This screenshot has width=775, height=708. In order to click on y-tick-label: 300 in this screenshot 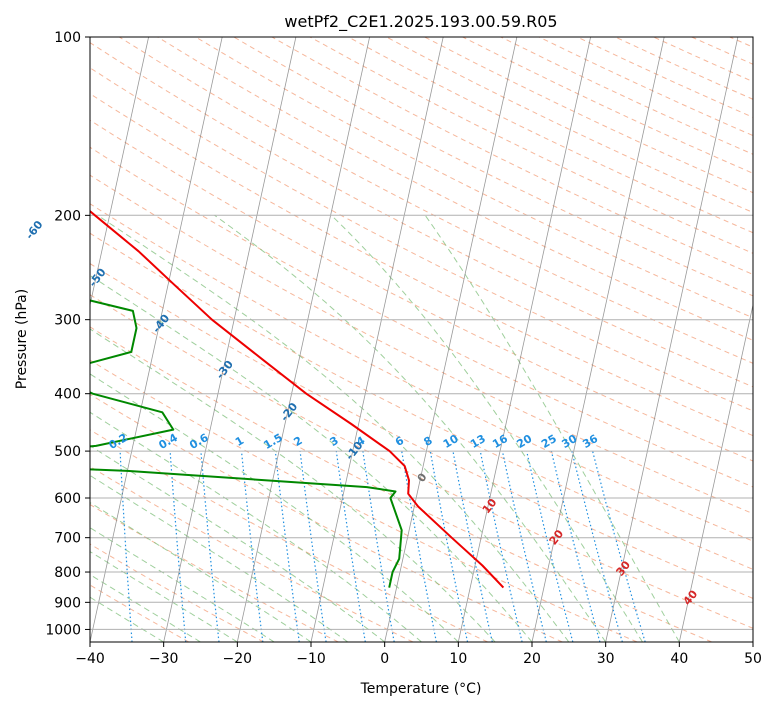, I will do `click(67, 321)`.